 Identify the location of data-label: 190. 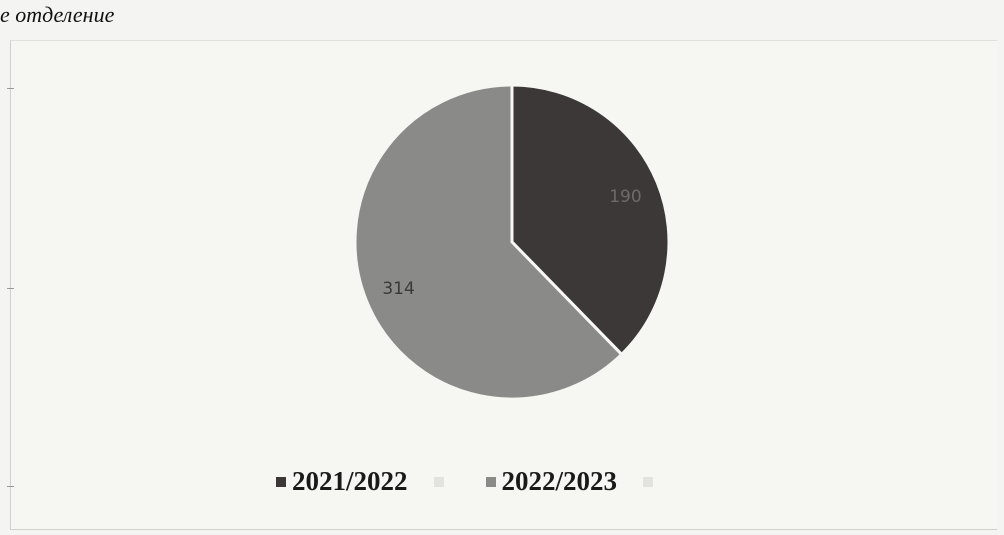
(625, 197).